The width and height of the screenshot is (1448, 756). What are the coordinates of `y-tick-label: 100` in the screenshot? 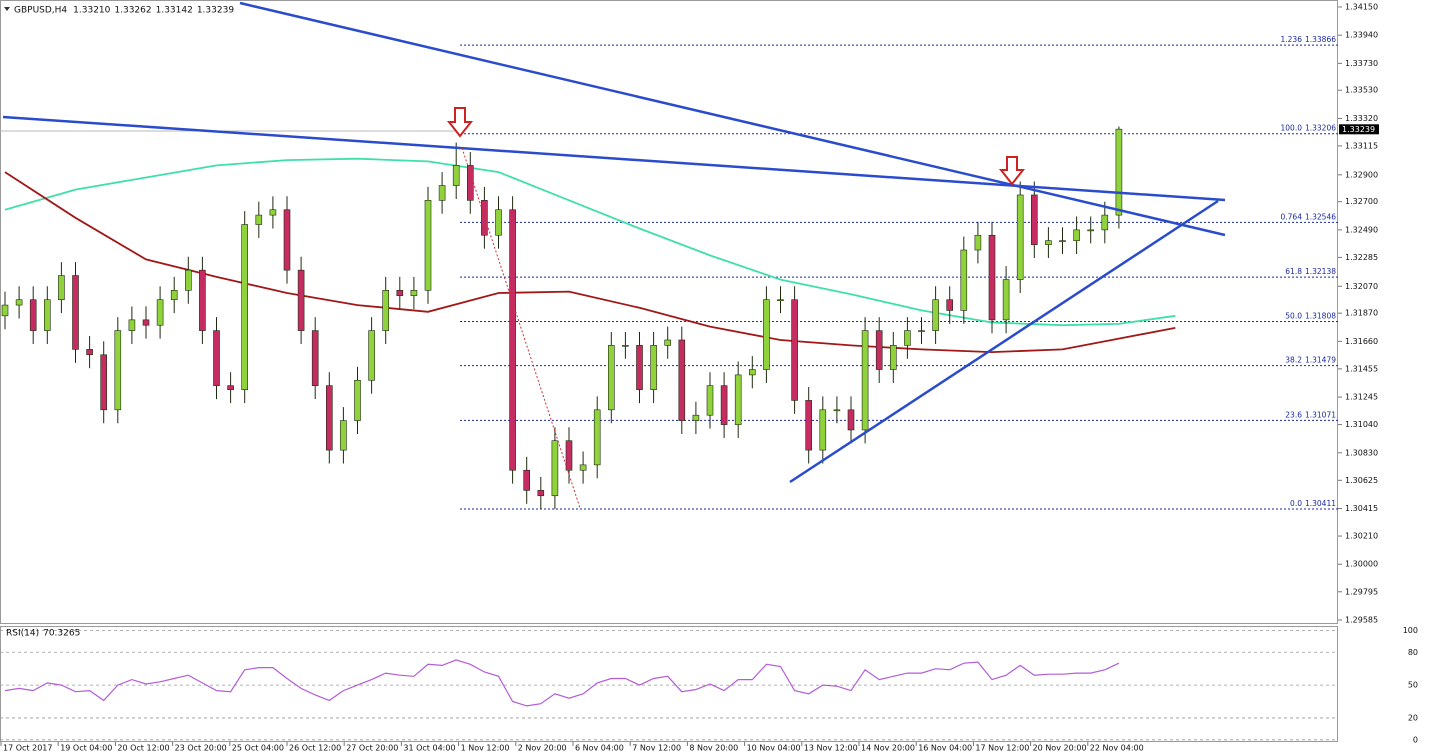 It's located at (1410, 630).